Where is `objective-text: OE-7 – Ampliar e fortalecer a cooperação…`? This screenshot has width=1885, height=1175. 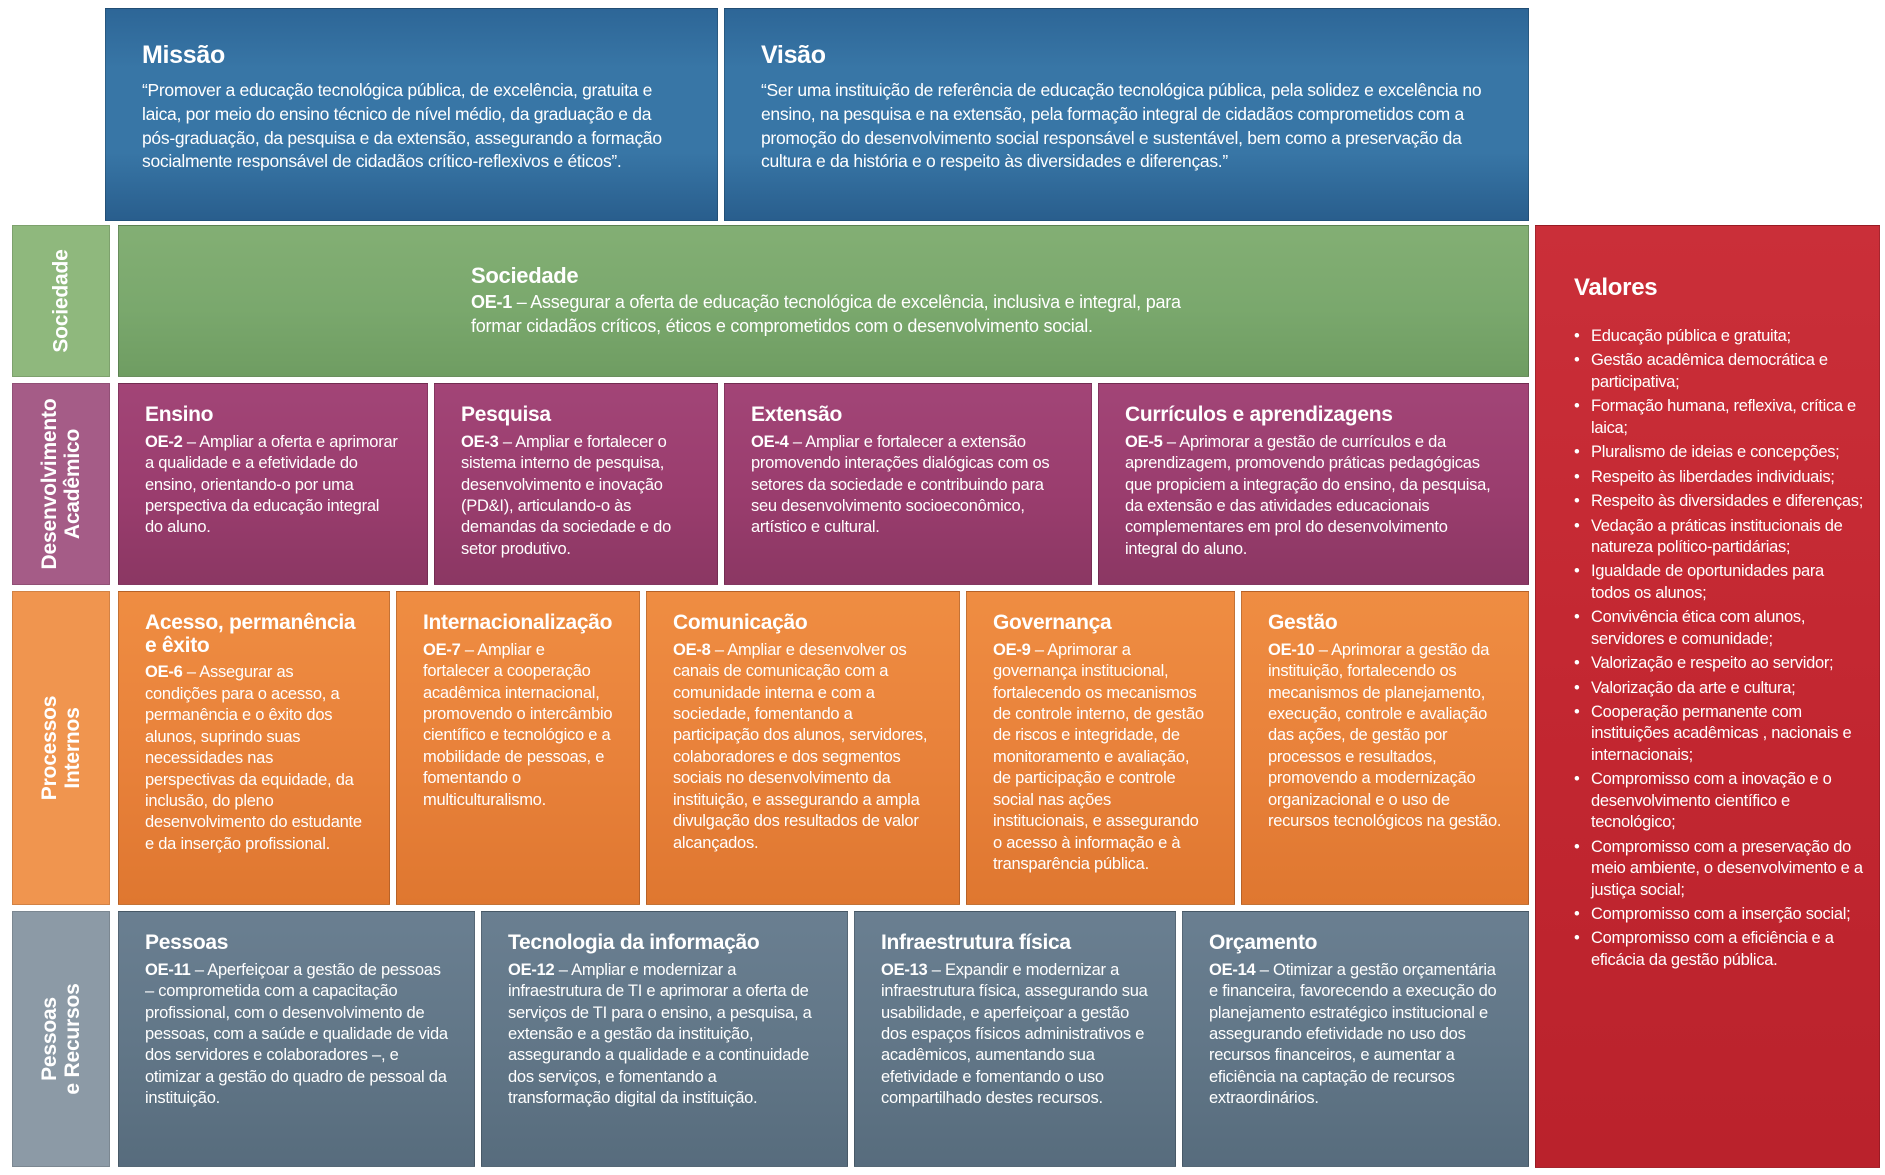 objective-text: OE-7 – Ampliar e fortalecer a cooperação… is located at coordinates (518, 726).